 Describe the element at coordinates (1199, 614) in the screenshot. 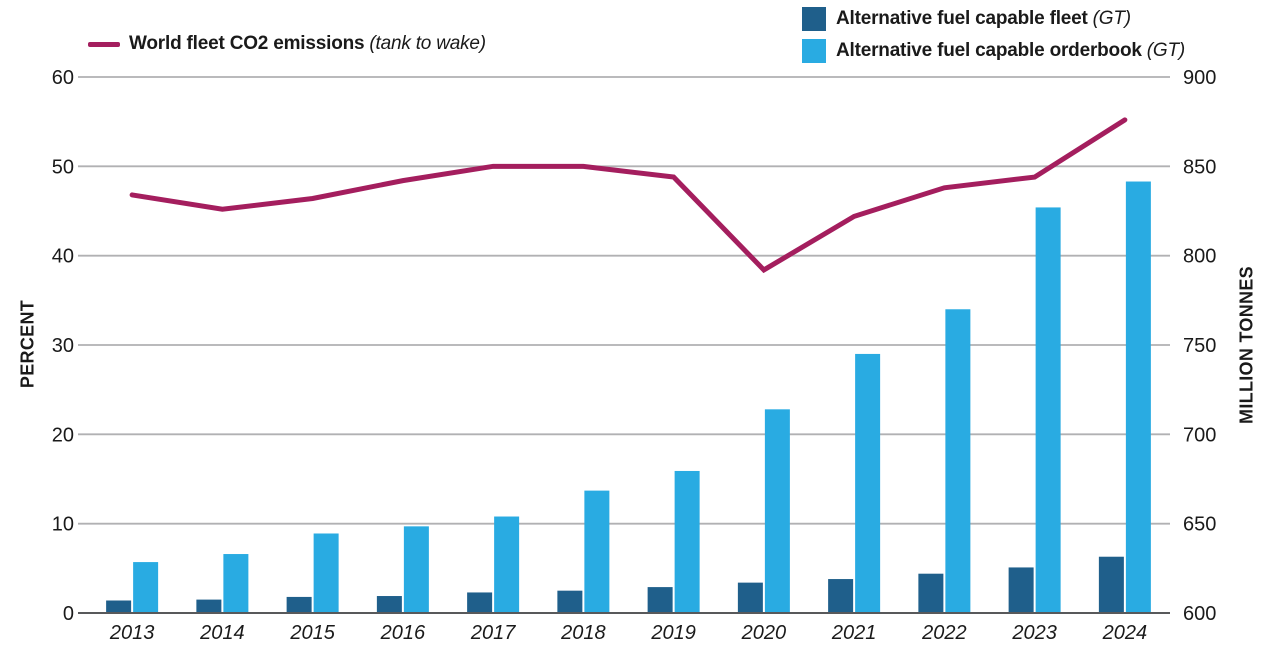

I see `right-axis-tick-label: 600` at that location.